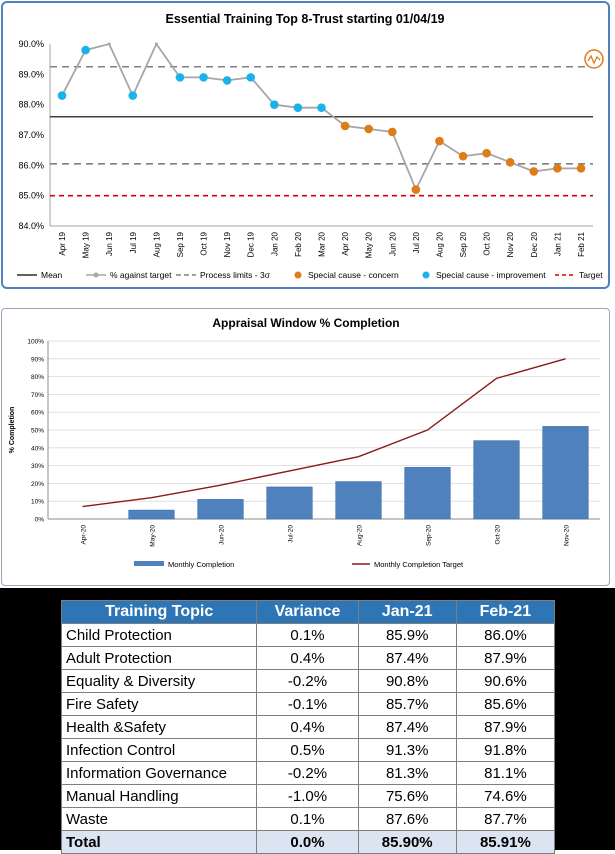 Image resolution: width=615 pixels, height=854 pixels. What do you see at coordinates (84, 535) in the screenshot?
I see `x-tick-label: Apr-20` at bounding box center [84, 535].